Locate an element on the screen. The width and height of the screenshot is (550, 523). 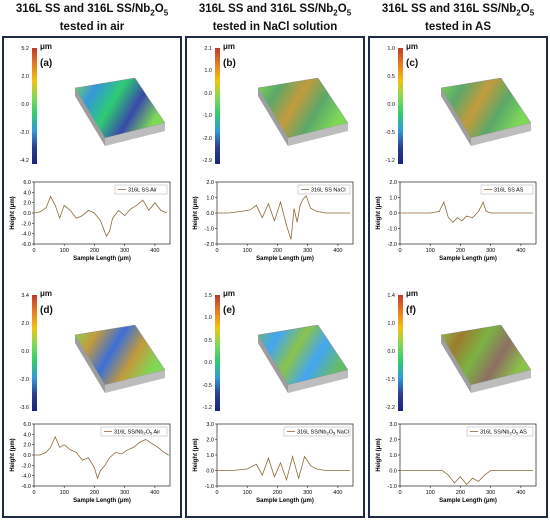
y-tick-label: -4.0 is located at coordinates (26, 235).